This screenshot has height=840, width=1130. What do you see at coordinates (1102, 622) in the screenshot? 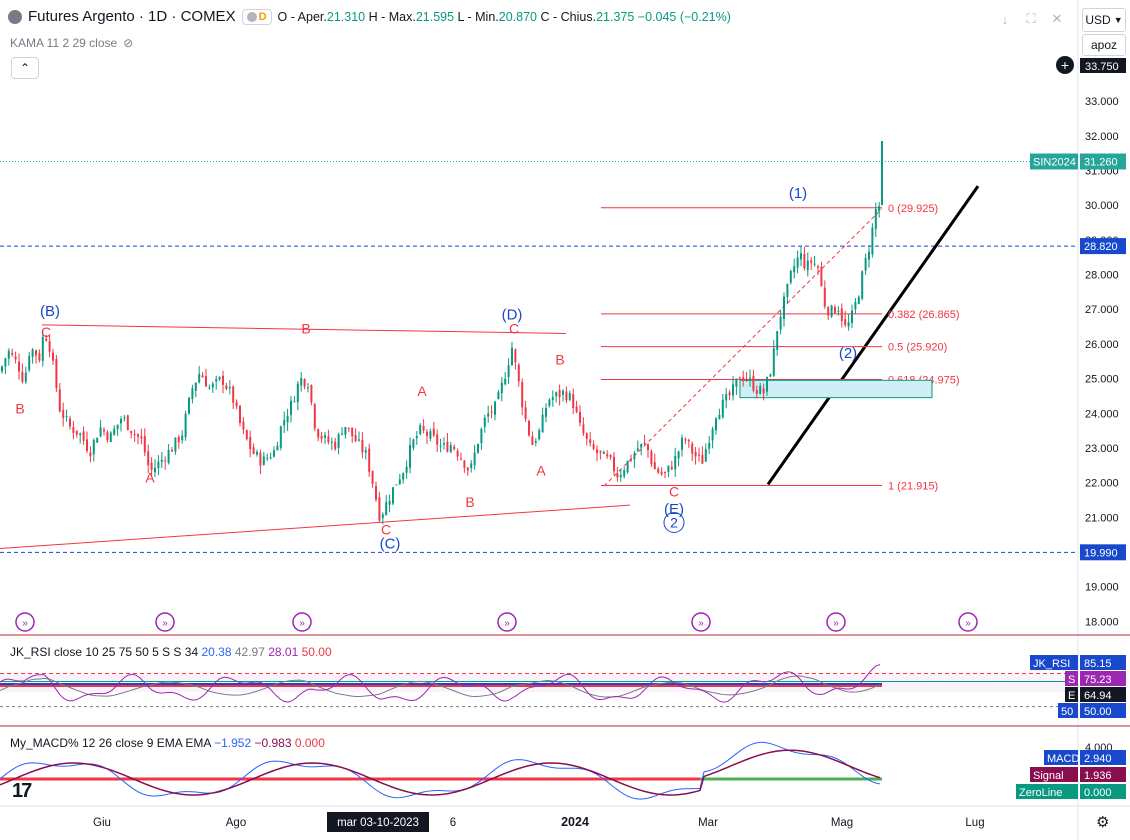
I see `price-tick: 18.000` at bounding box center [1102, 622].